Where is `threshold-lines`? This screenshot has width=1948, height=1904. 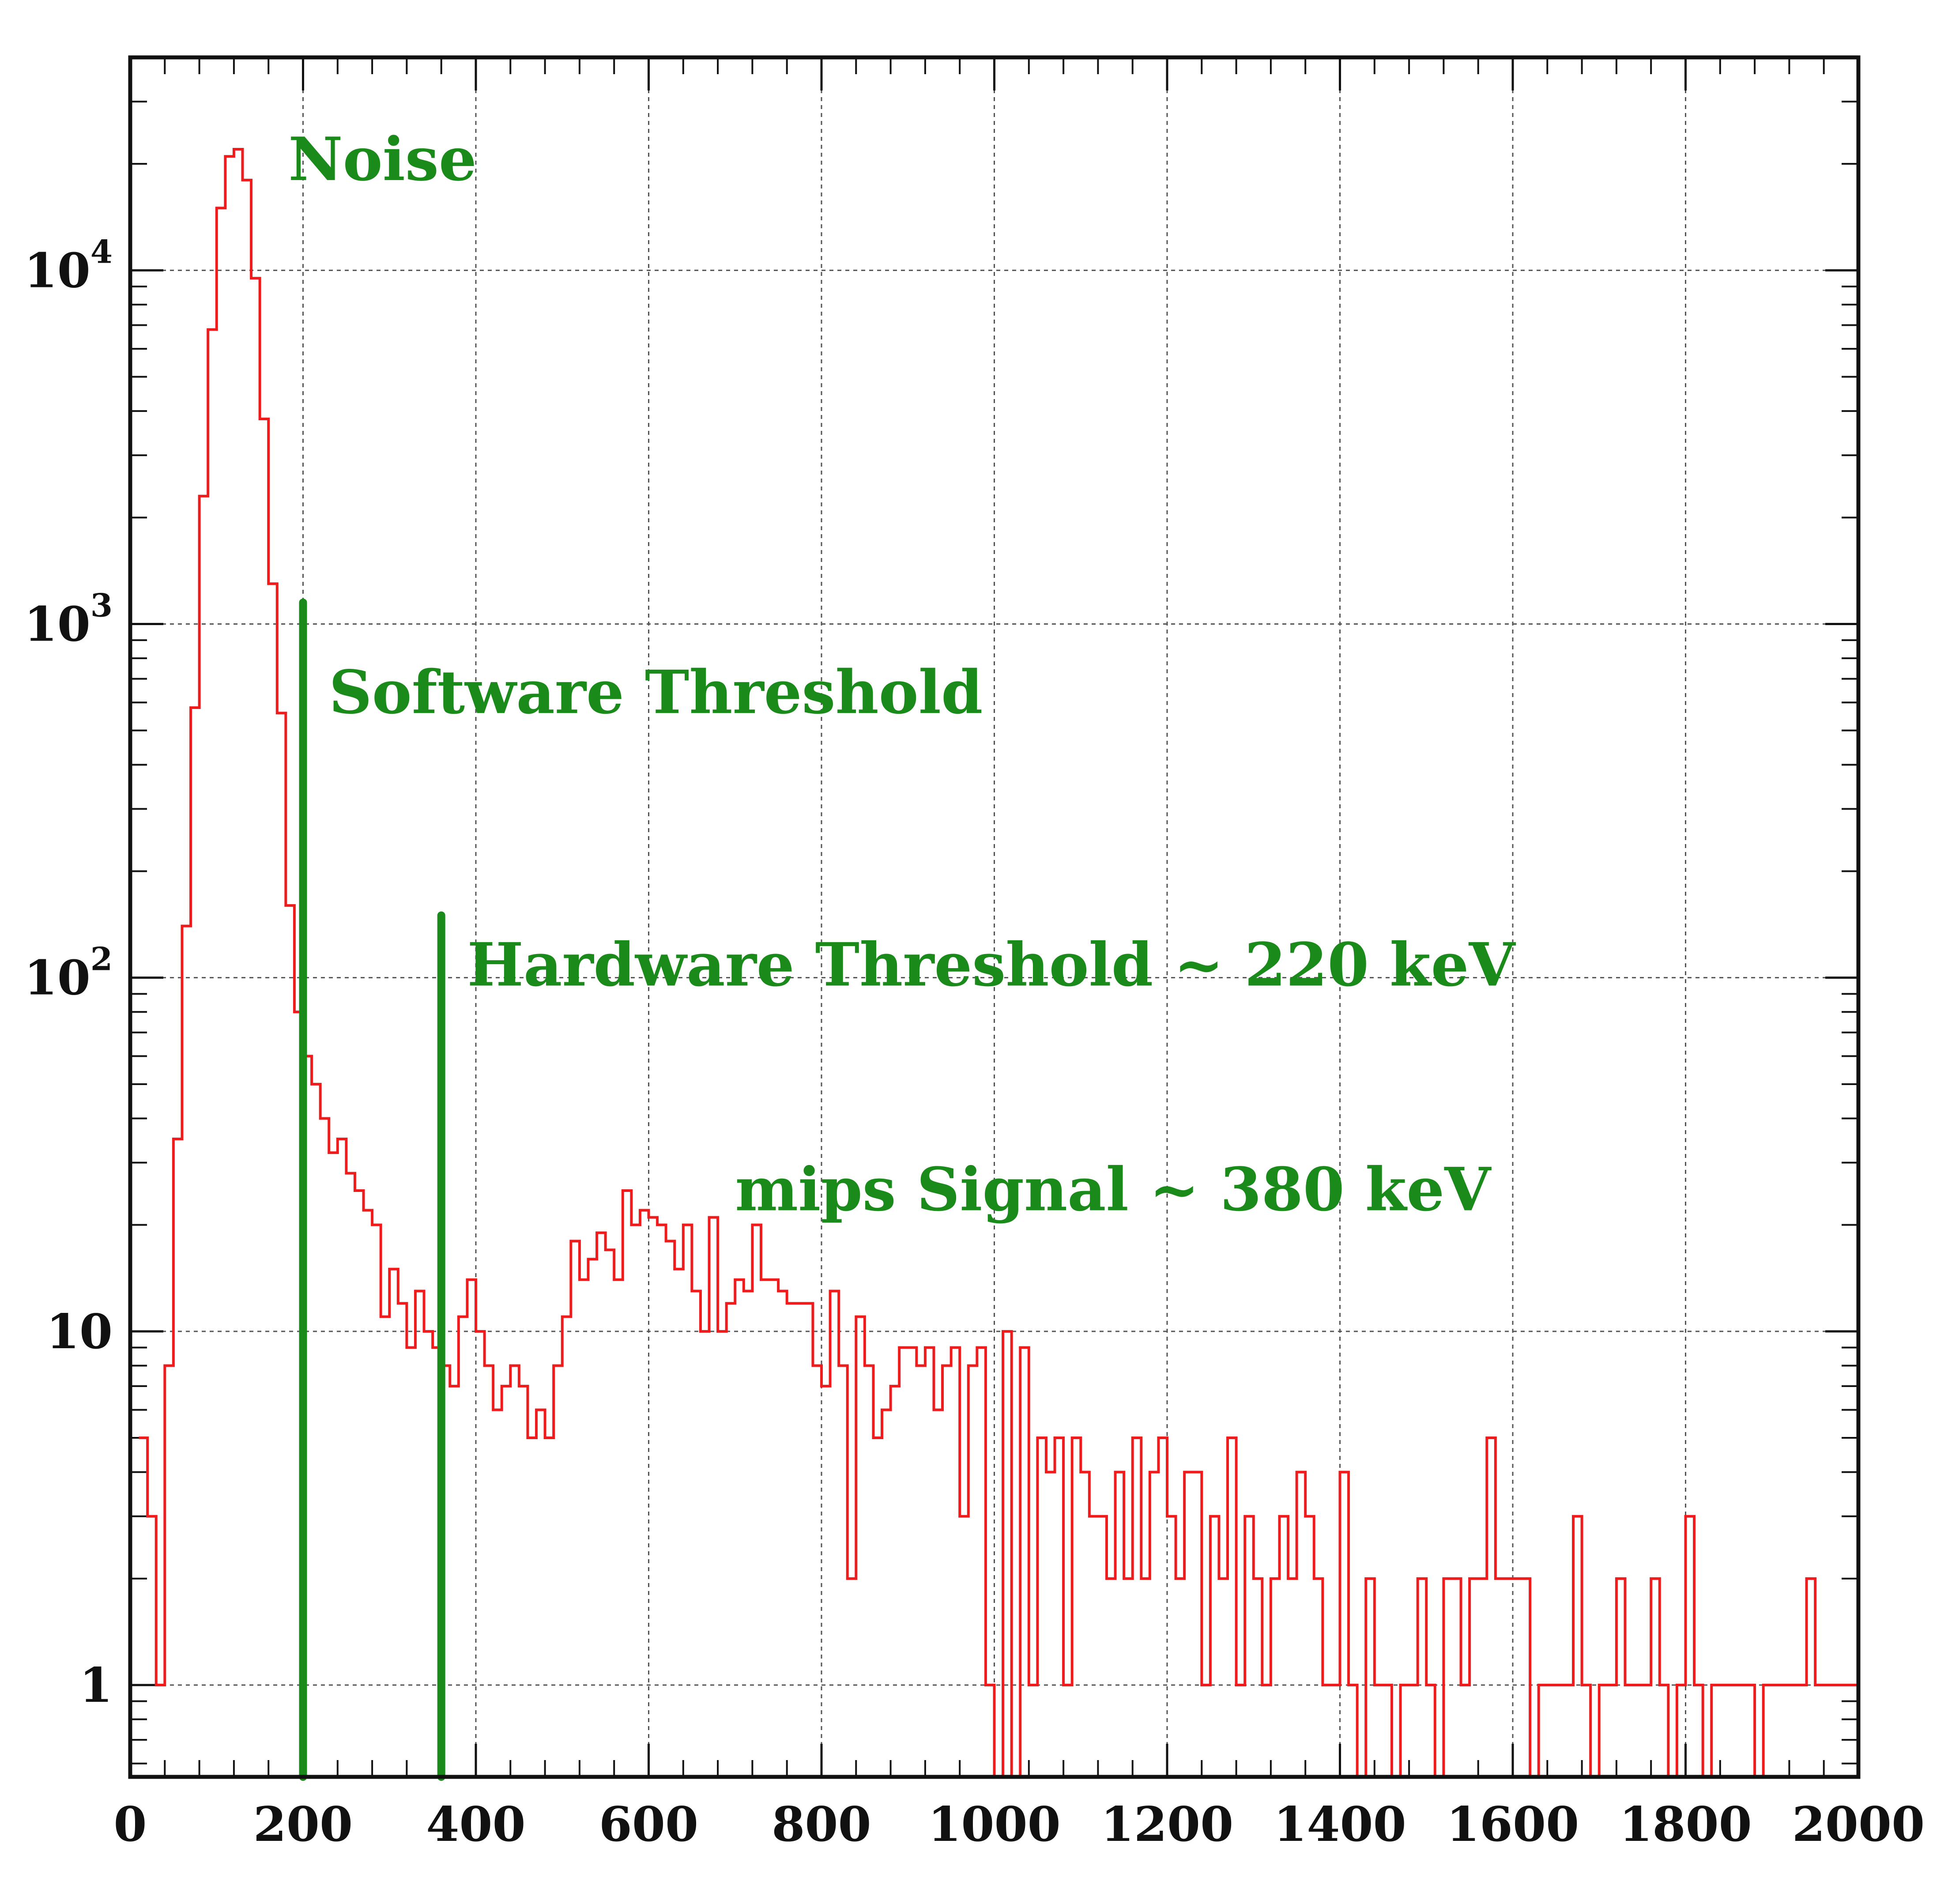
threshold-lines is located at coordinates (372, 1189).